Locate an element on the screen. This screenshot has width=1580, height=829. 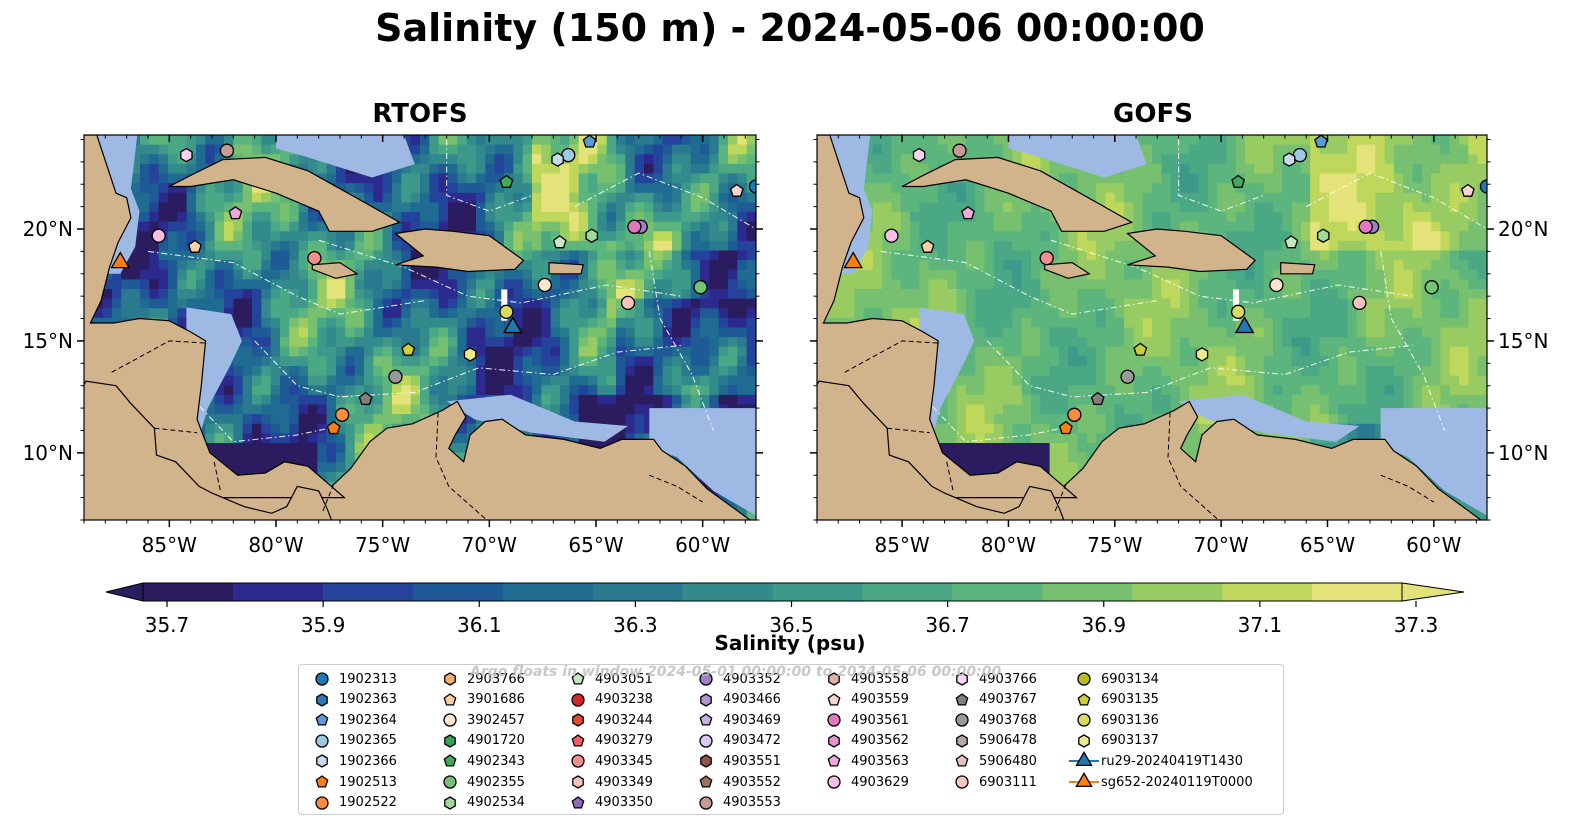
legend-item: 1902363 is located at coordinates (351, 700).